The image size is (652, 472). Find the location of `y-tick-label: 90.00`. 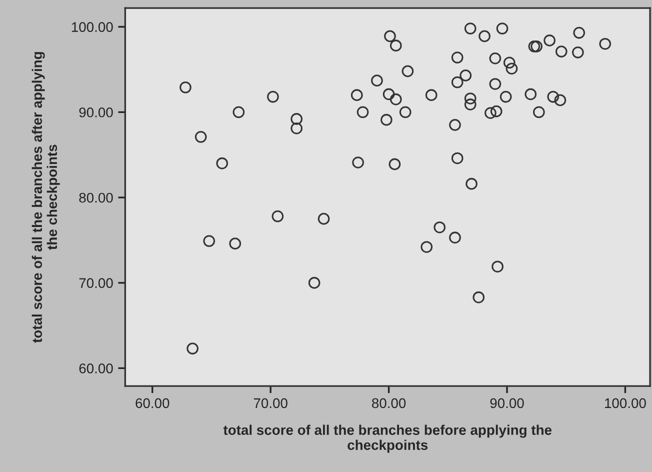

y-tick-label: 90.00 is located at coordinates (96, 112).